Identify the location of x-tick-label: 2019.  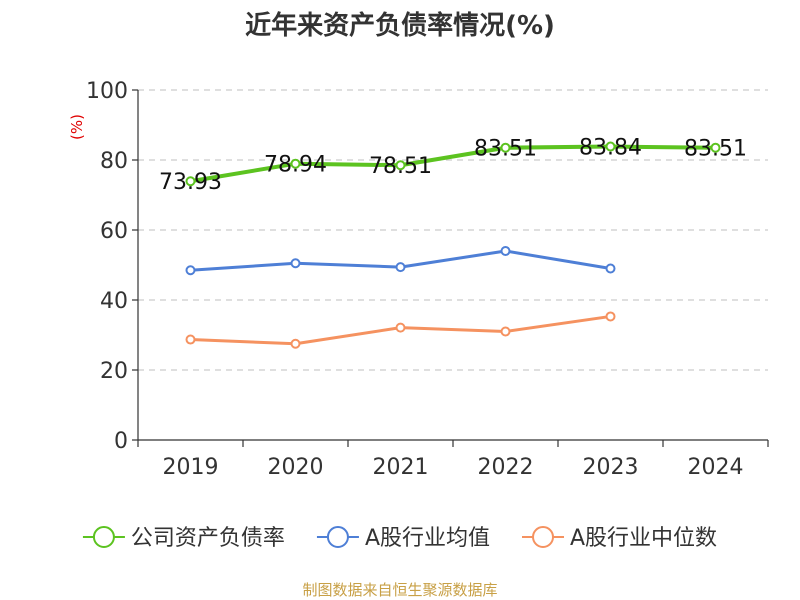
(191, 467).